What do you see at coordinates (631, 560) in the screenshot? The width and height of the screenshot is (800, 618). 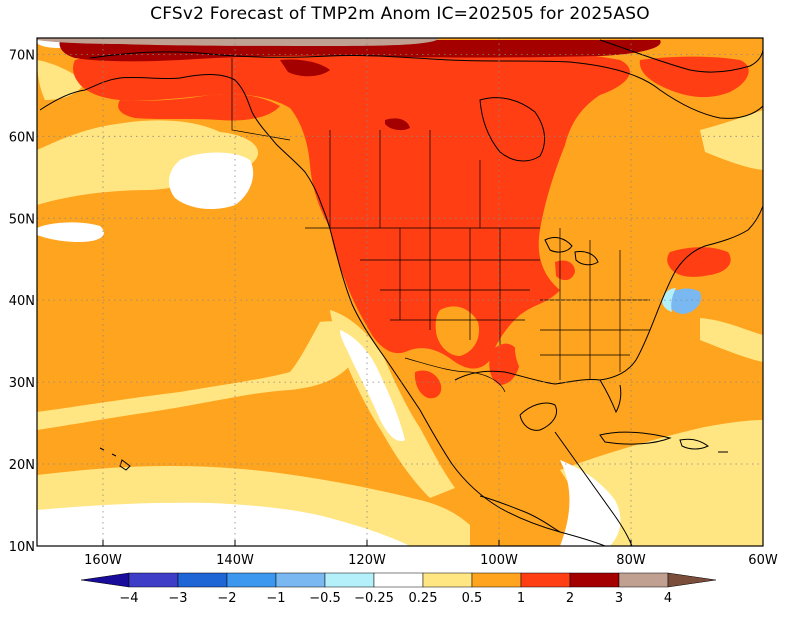 I see `lon-label-80W: 80W` at bounding box center [631, 560].